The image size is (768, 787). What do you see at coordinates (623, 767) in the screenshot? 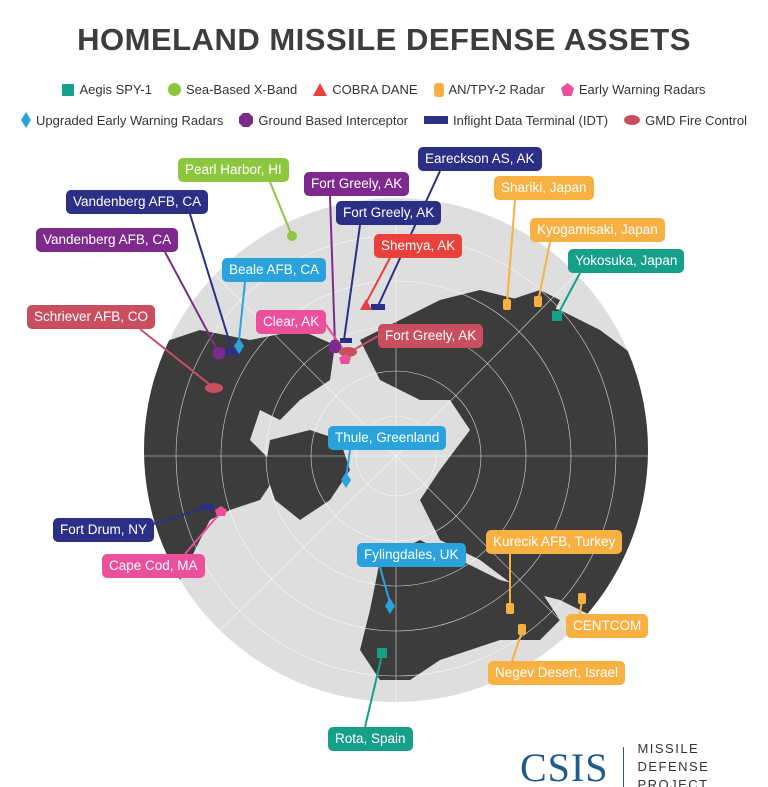
I see `logo-divider` at bounding box center [623, 767].